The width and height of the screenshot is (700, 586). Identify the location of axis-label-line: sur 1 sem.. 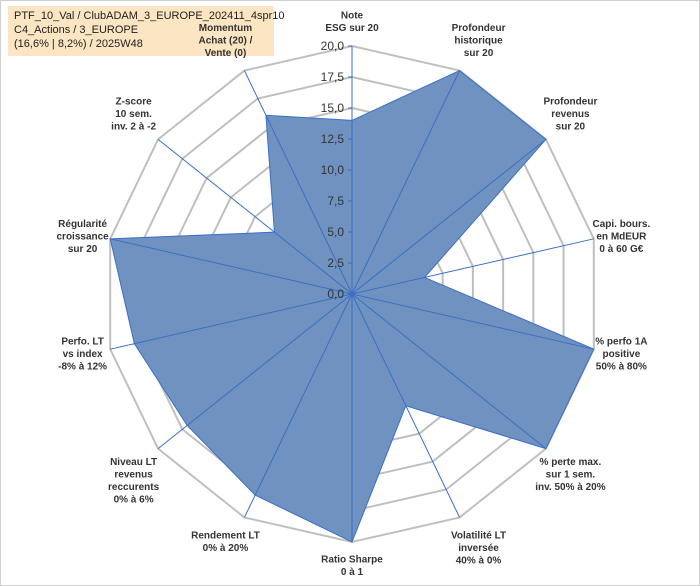
(571, 475).